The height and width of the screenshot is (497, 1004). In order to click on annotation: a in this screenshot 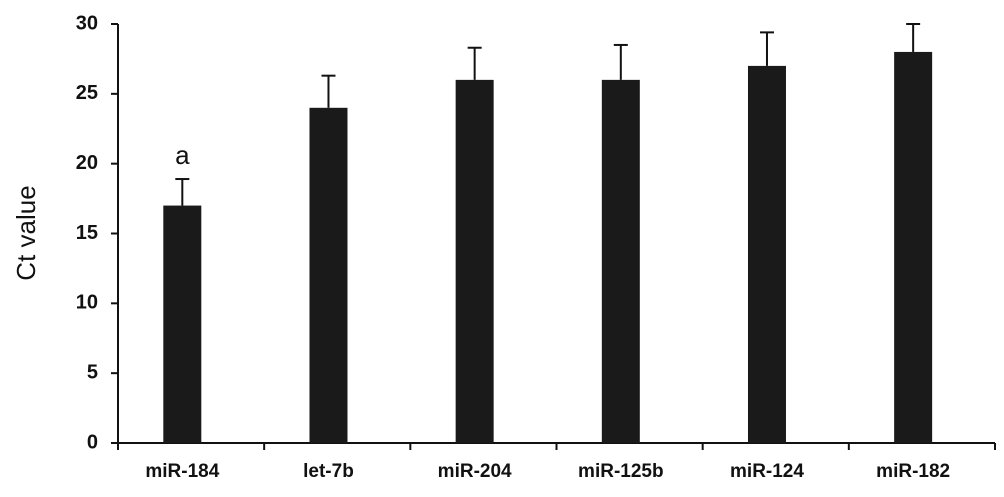, I will do `click(182, 155)`.